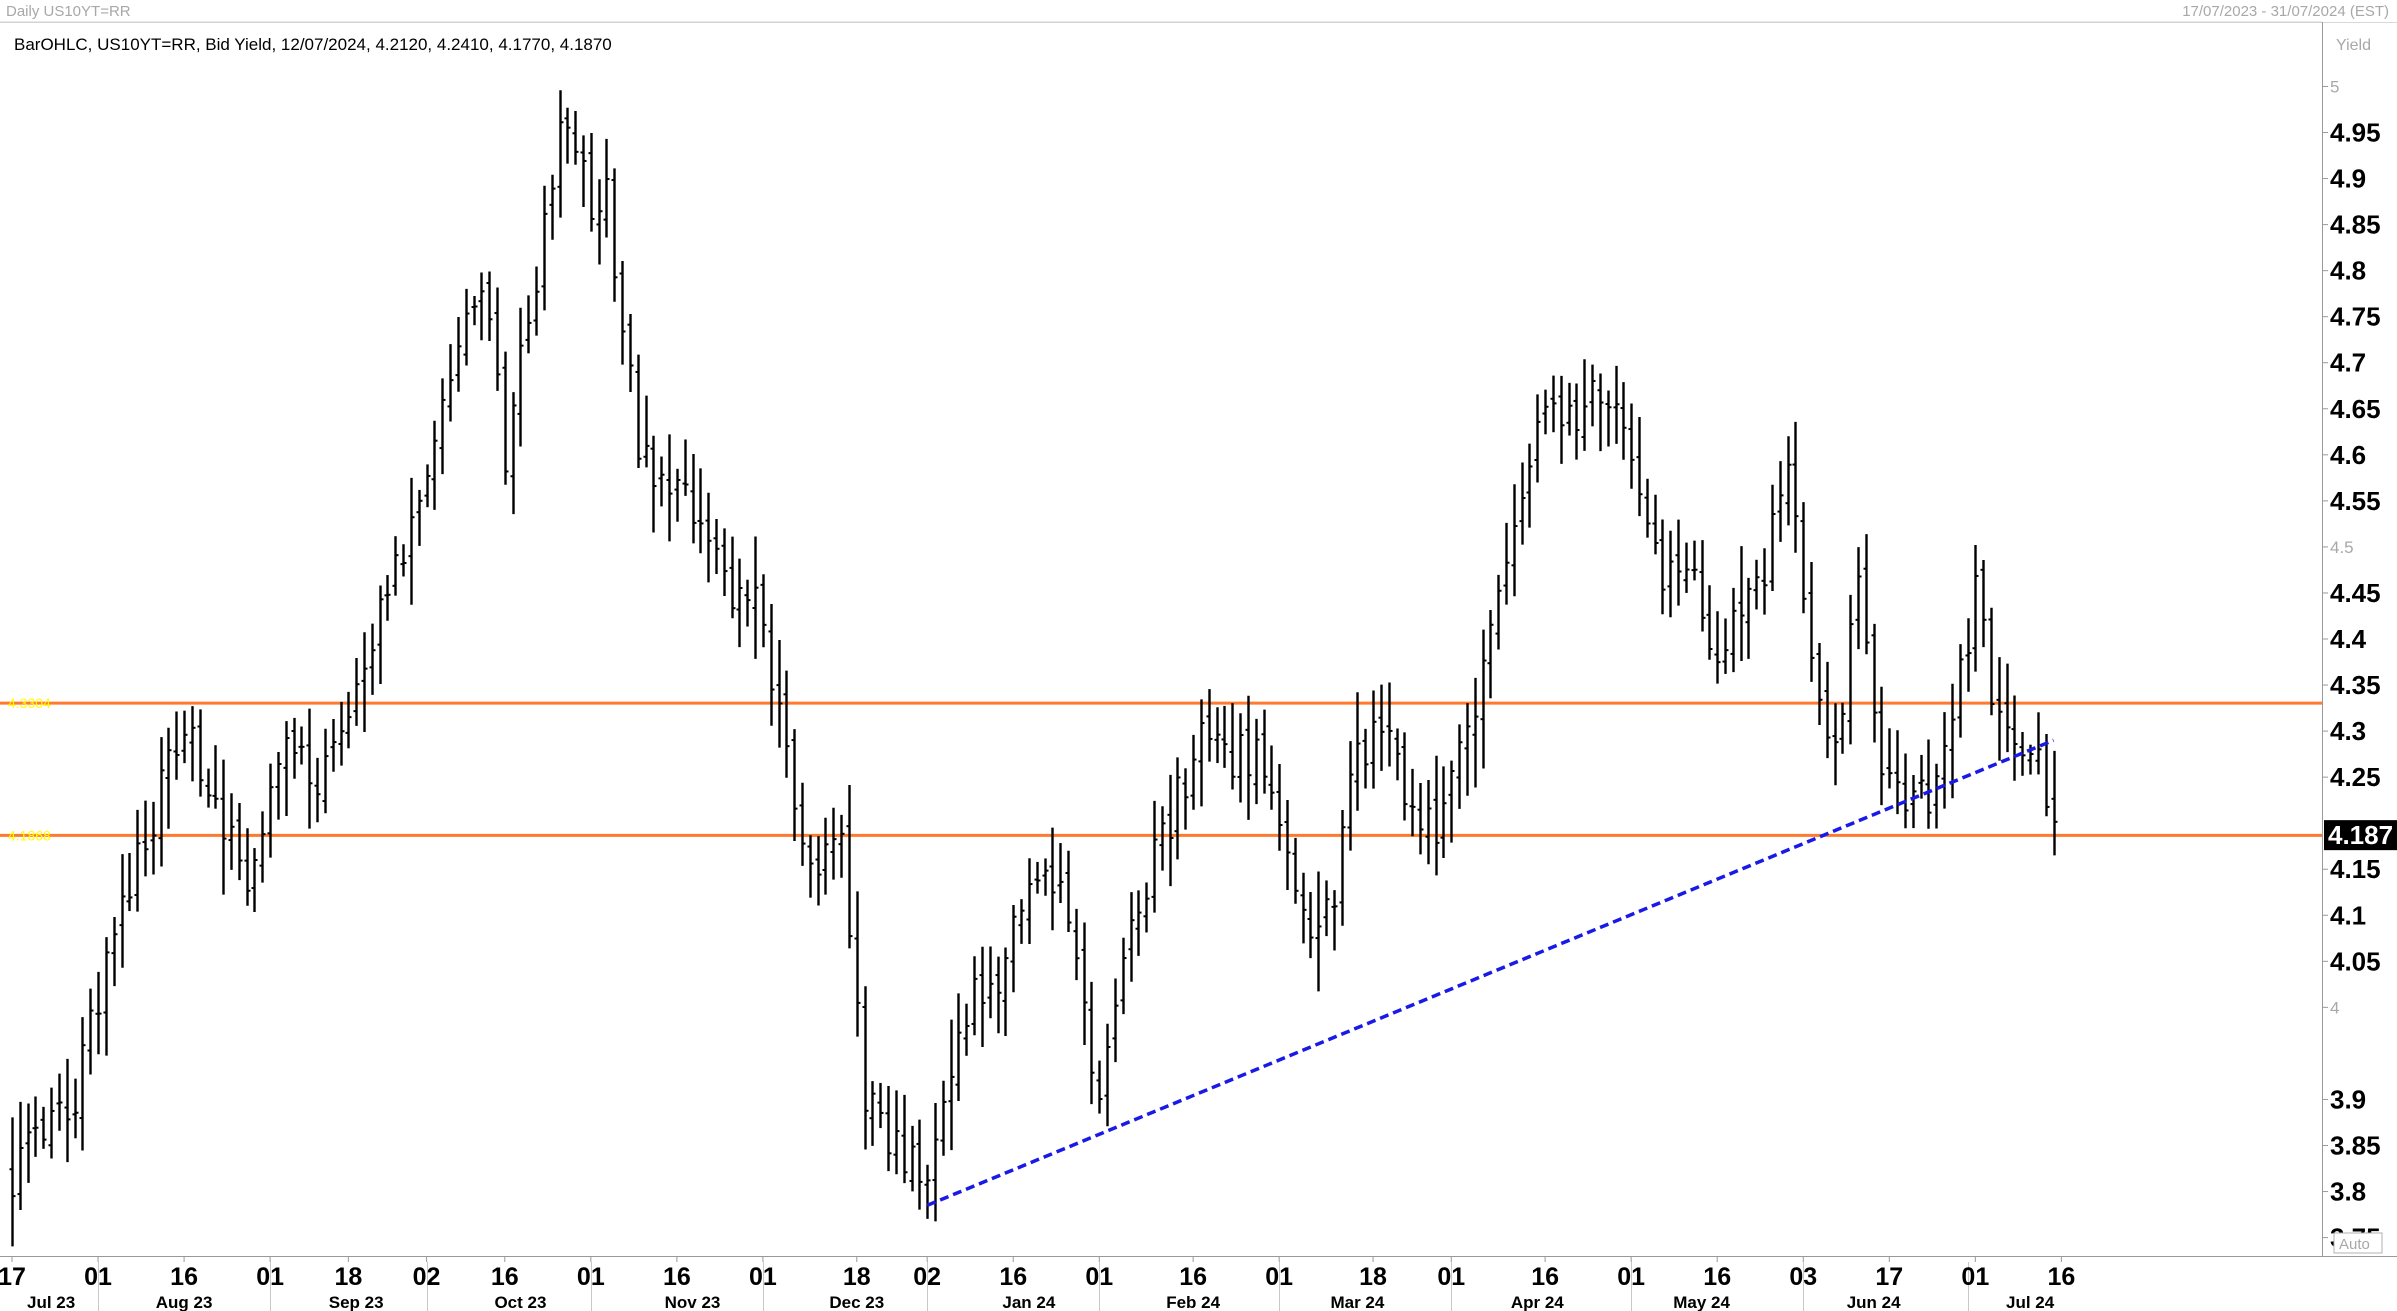 The image size is (2397, 1311). Describe the element at coordinates (2355, 1145) in the screenshot. I see `y-tick-label: 3.85` at that location.